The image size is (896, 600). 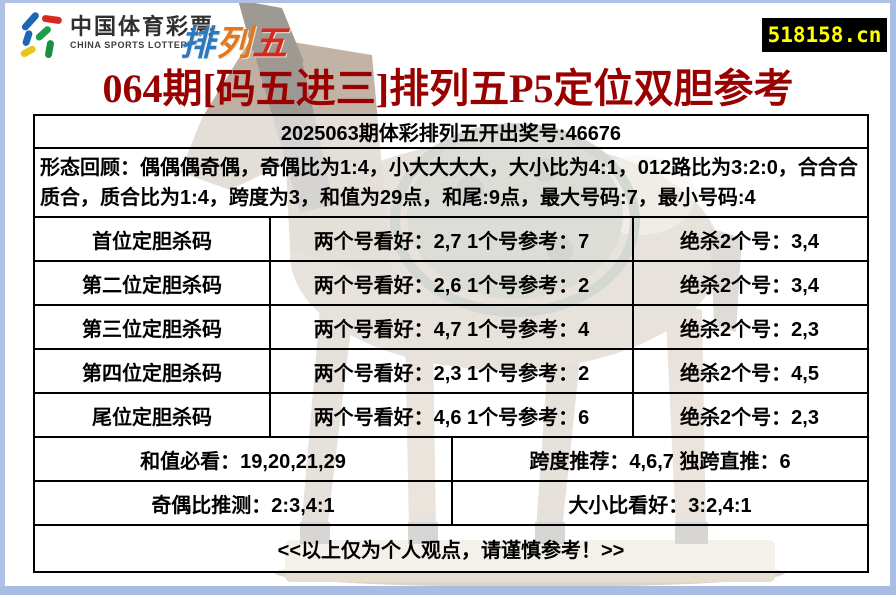 I want to click on position-picks: 两个号看好：2,7 1个号参考：7, so click(x=450, y=239).